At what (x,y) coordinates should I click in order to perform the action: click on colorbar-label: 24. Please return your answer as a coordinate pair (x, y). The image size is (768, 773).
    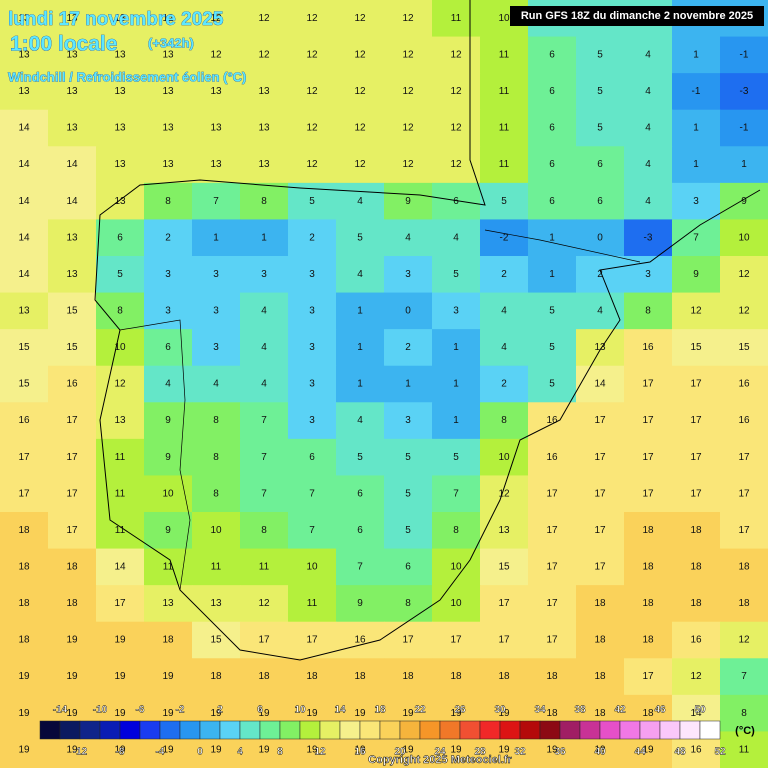
    Looking at the image, I should click on (440, 752).